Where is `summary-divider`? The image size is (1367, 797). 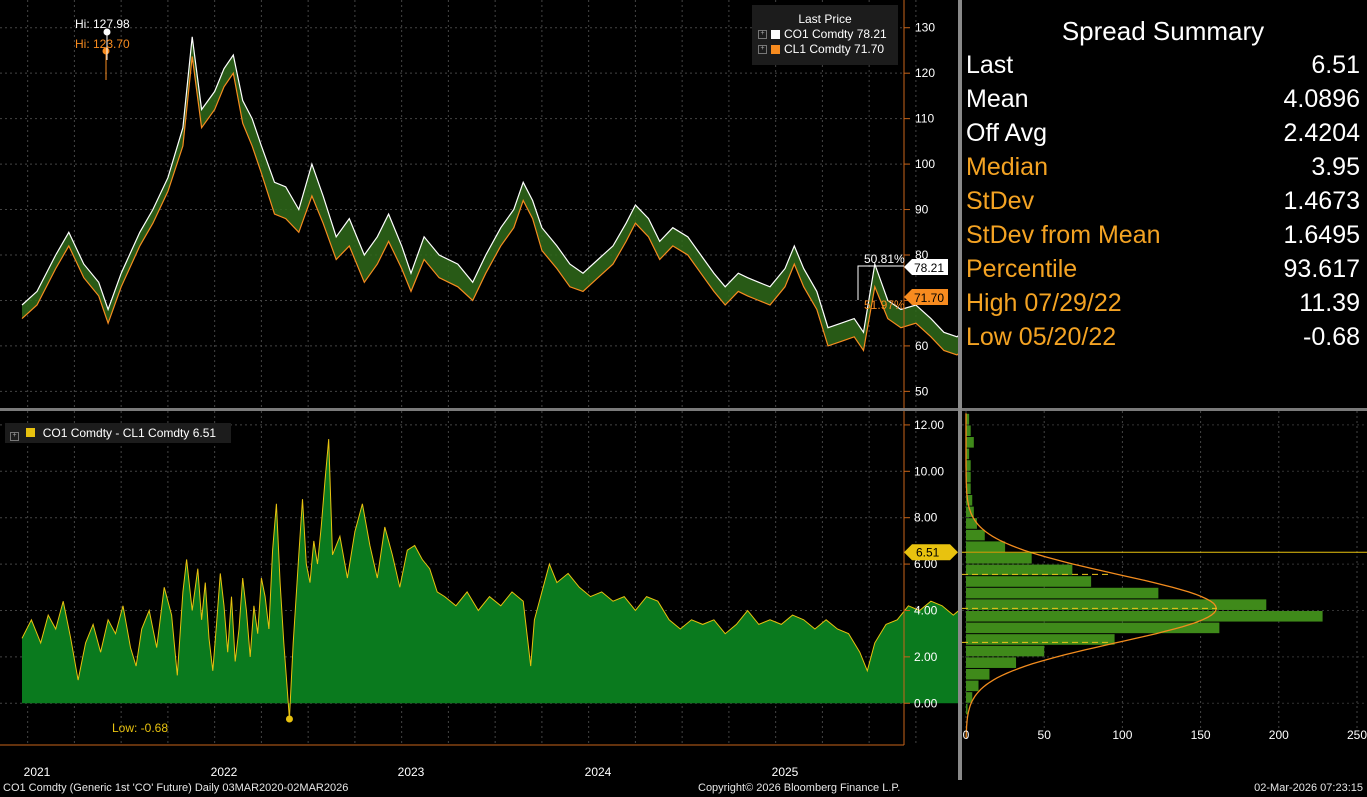 summary-divider is located at coordinates (1164, 409).